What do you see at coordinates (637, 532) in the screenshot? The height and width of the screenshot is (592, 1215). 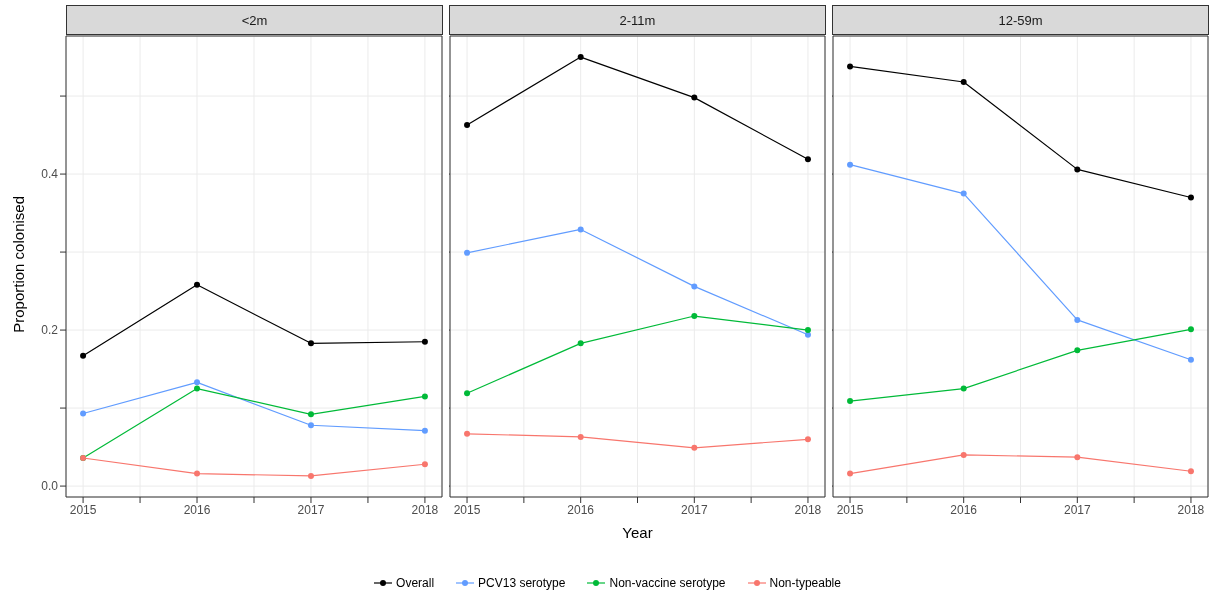 I see `x-axis-title: Year` at bounding box center [637, 532].